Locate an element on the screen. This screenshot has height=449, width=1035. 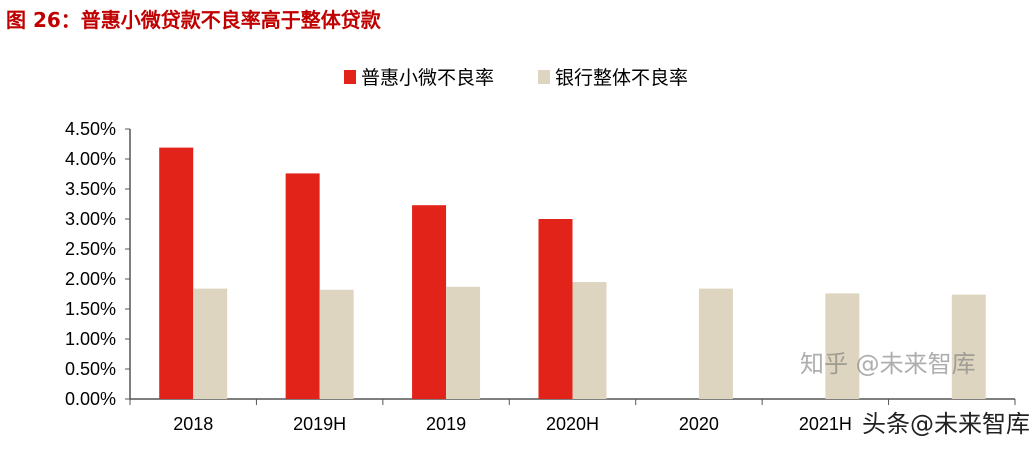
legend-label: 银行整体不良率 is located at coordinates (621, 78).